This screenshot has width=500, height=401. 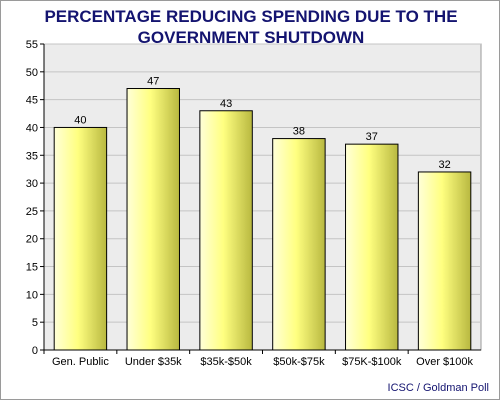 What do you see at coordinates (35, 323) in the screenshot?
I see `y-tick-label: 5` at bounding box center [35, 323].